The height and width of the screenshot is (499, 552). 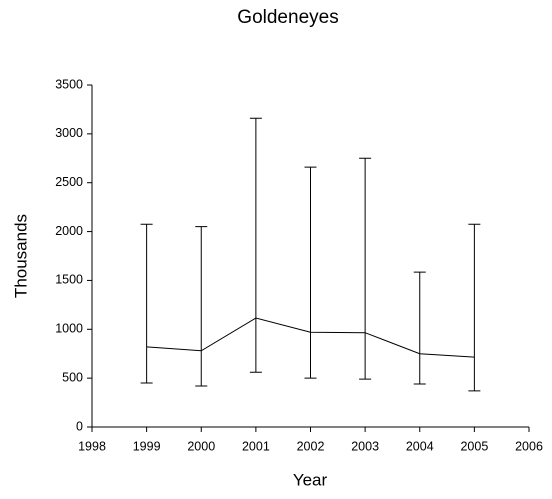 I want to click on data-line, so click(x=310, y=337).